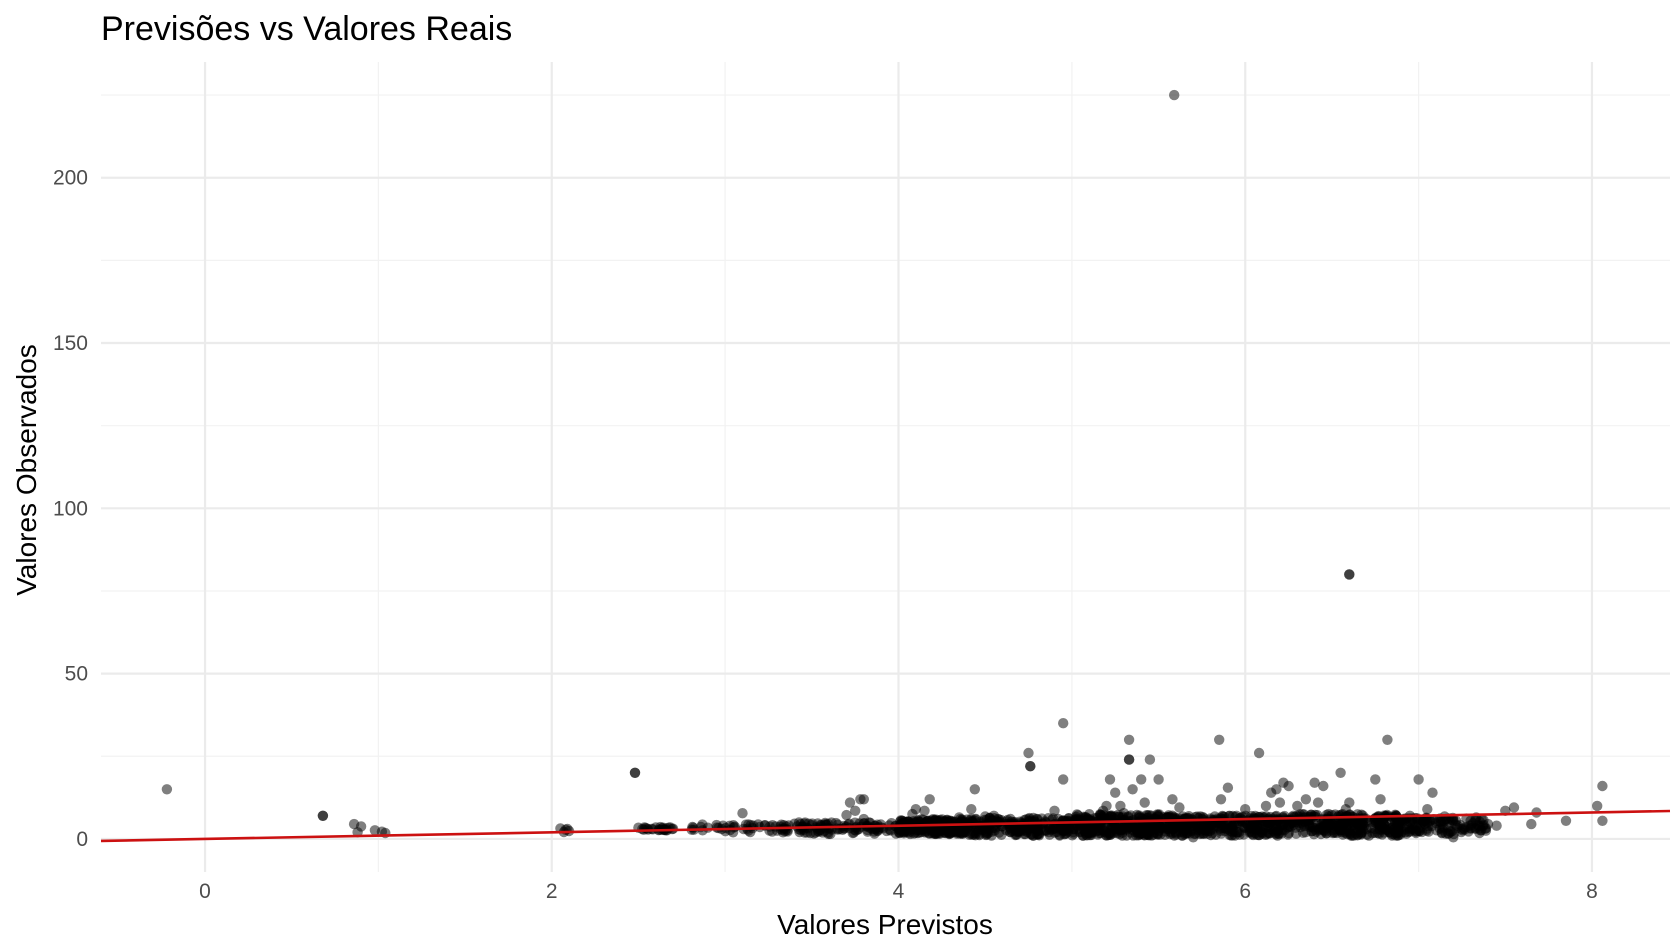  What do you see at coordinates (70, 178) in the screenshot?
I see `y-tick-label: 200` at bounding box center [70, 178].